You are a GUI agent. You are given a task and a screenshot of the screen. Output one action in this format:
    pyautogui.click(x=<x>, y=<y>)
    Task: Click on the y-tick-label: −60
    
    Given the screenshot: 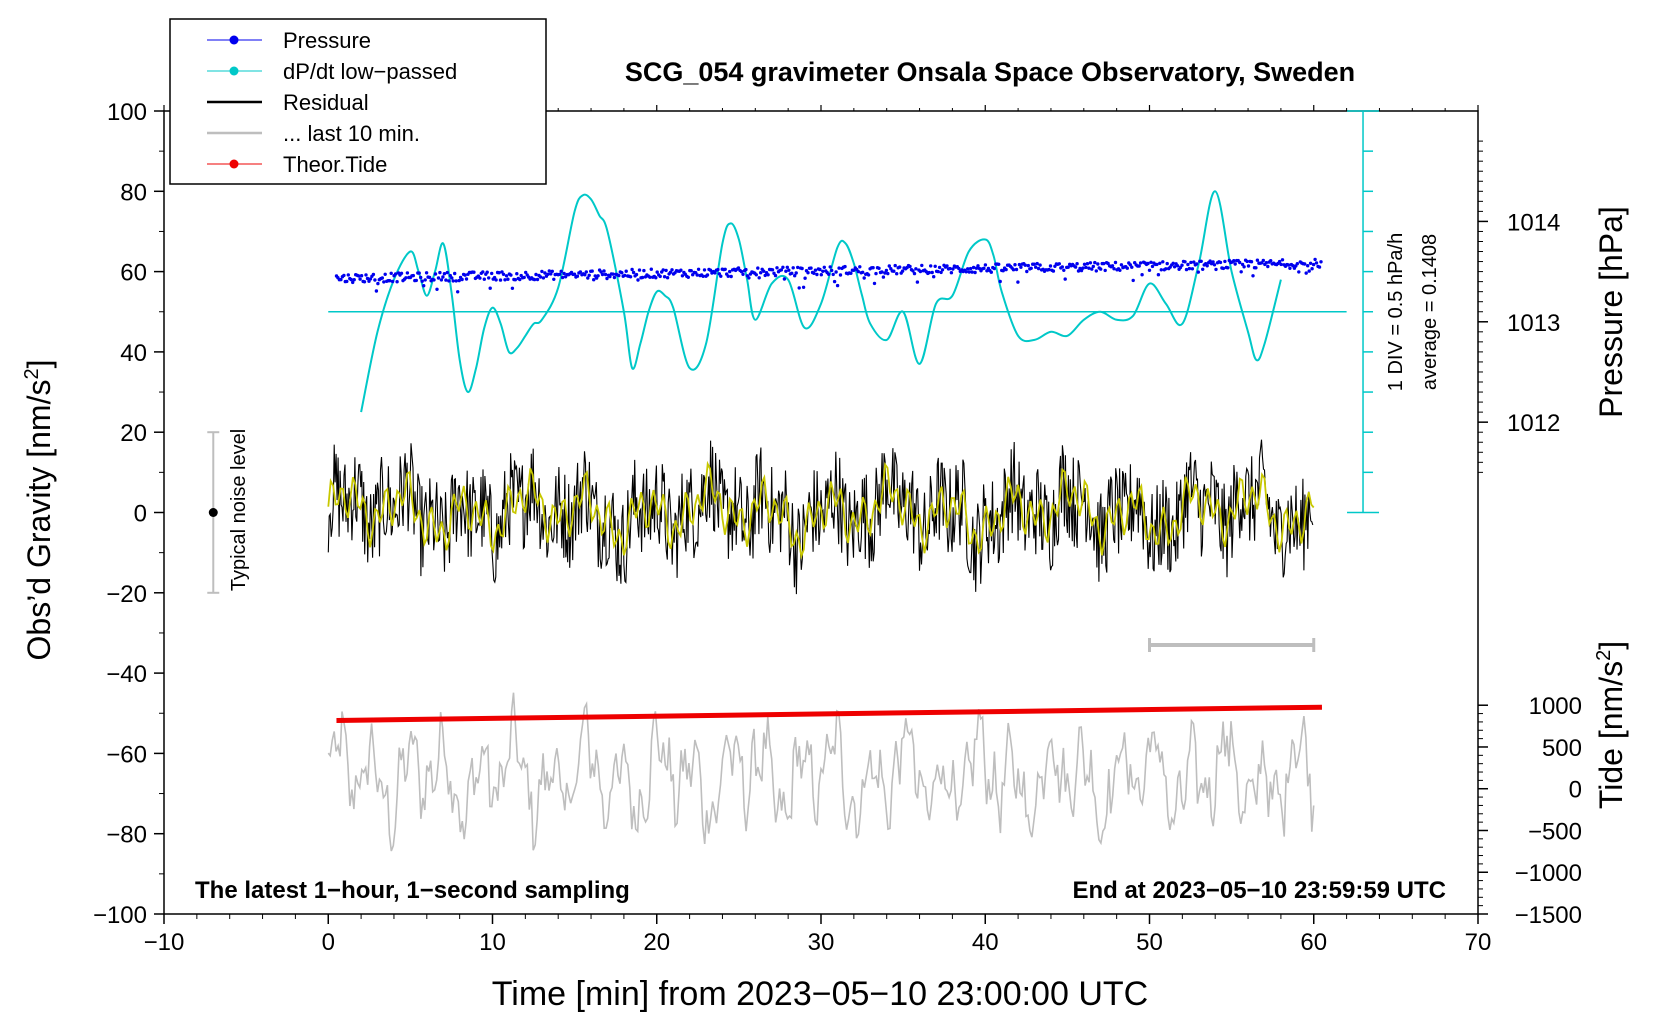 What is the action you would take?
    pyautogui.click(x=126, y=754)
    